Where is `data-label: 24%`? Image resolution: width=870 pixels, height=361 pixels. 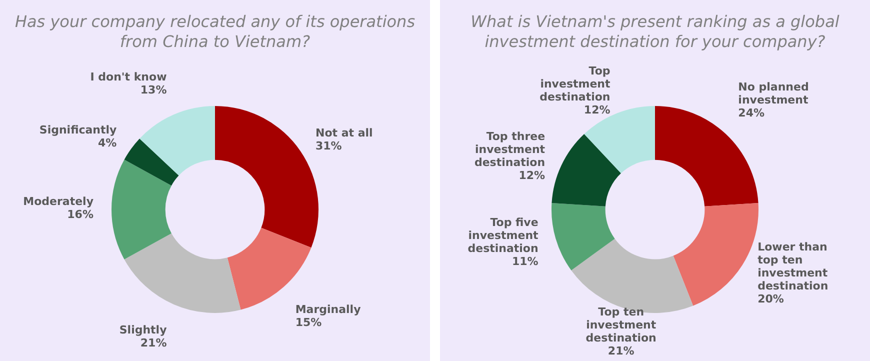
data-label: 24% is located at coordinates (751, 113).